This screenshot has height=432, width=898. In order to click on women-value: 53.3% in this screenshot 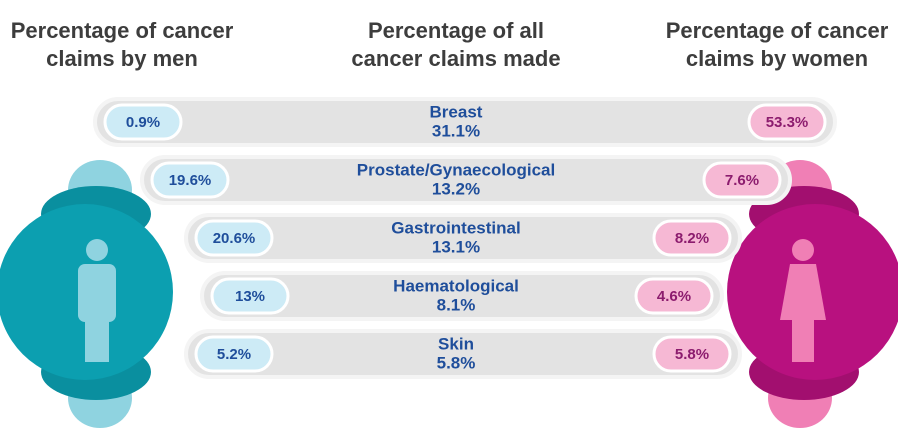, I will do `click(787, 122)`.